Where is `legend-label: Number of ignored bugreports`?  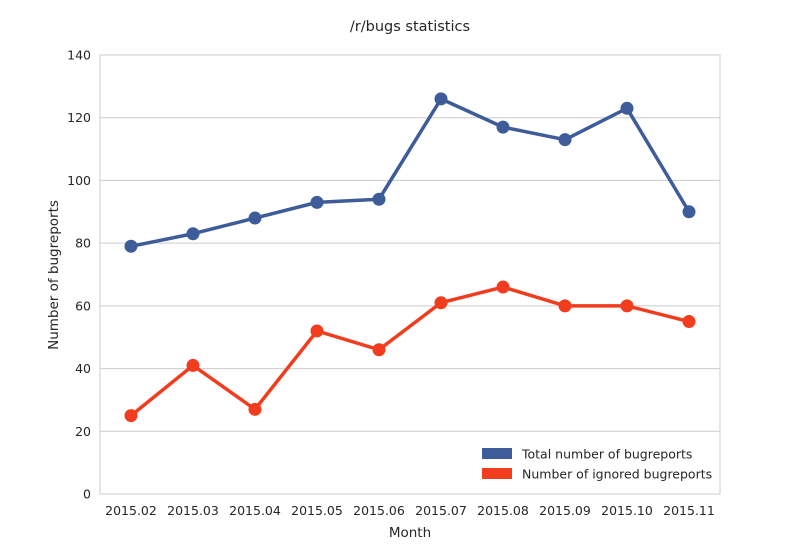
legend-label: Number of ignored bugreports is located at coordinates (617, 474).